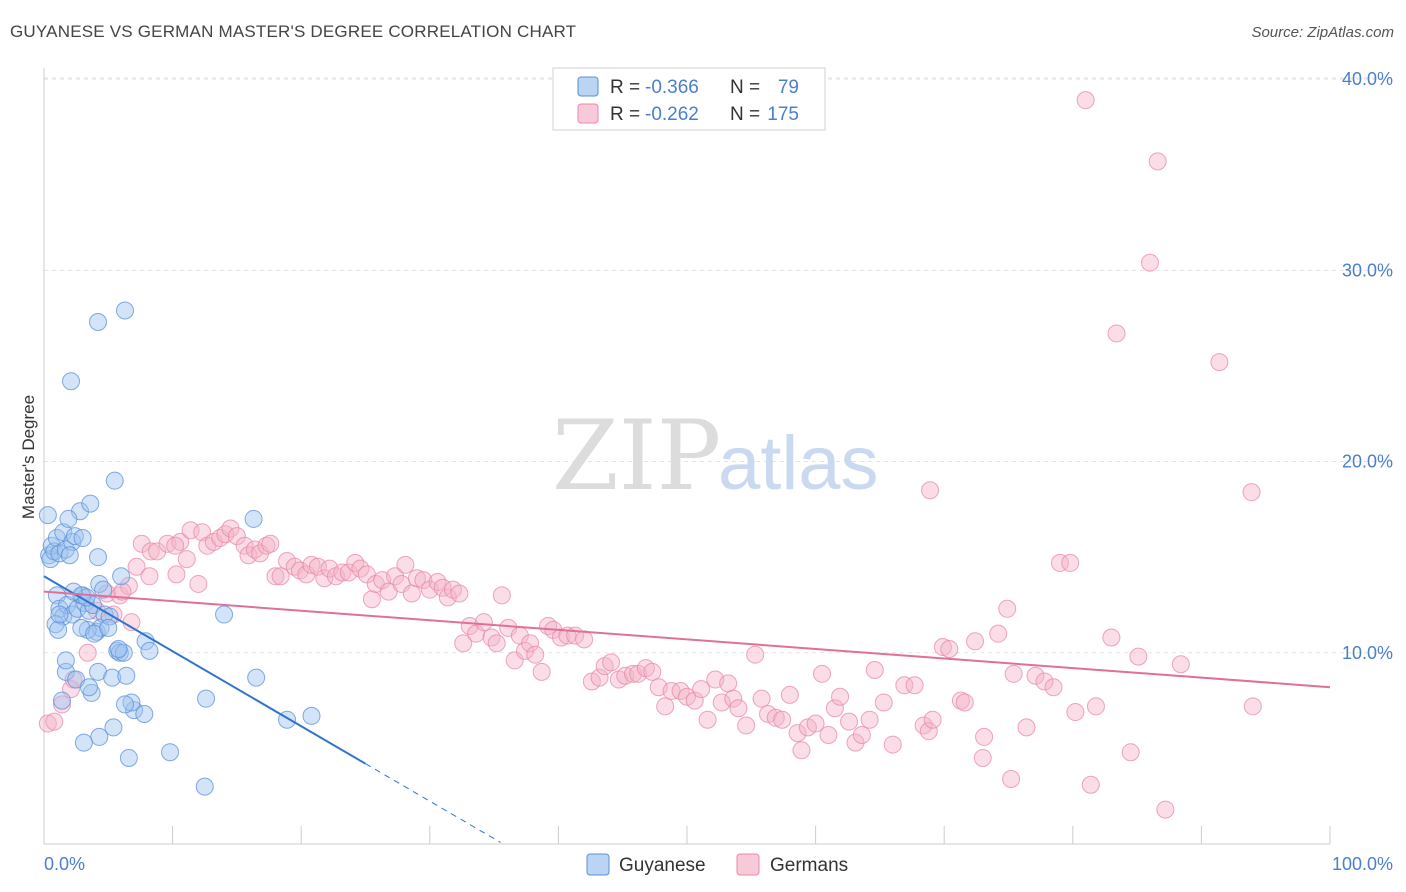 The image size is (1406, 892). I want to click on legend-n-value-1: 79, so click(788, 87).